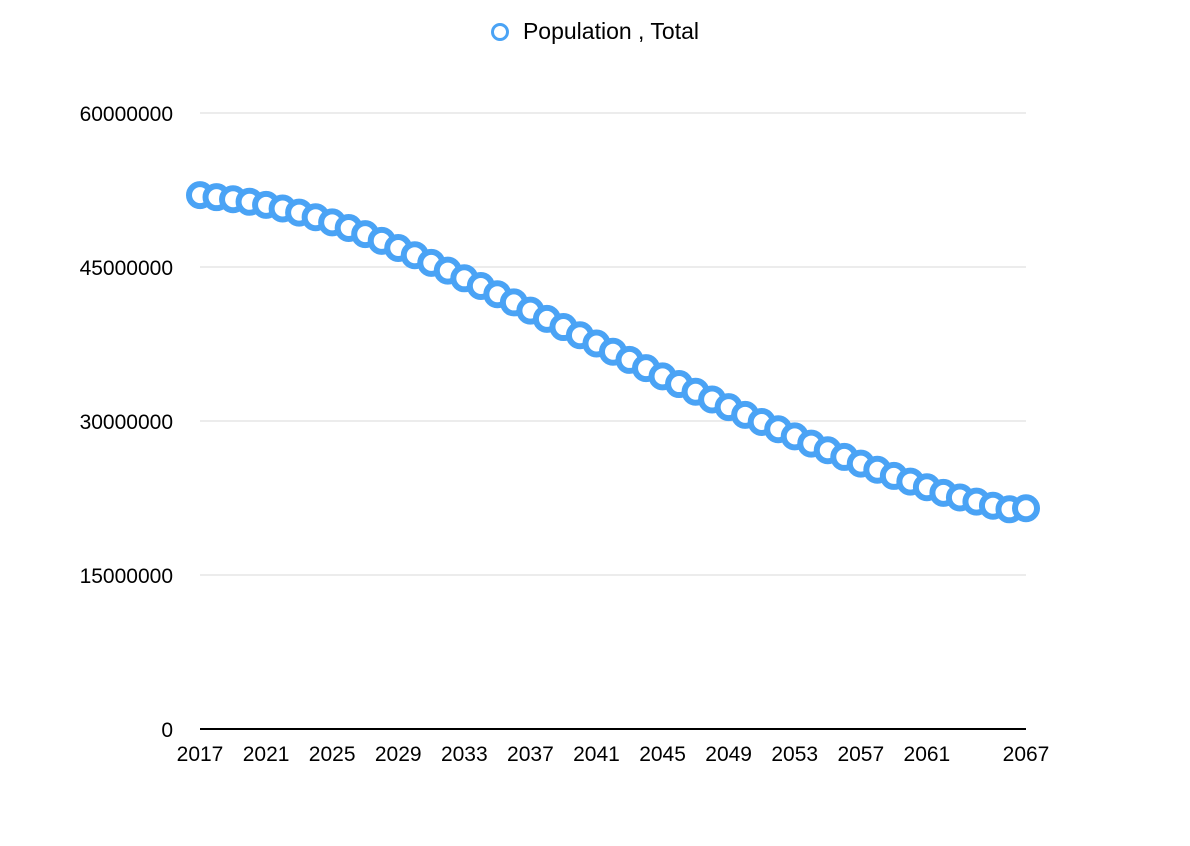 This screenshot has height=846, width=1190. Describe the element at coordinates (200, 754) in the screenshot. I see `x-tick-label: 2017` at that location.